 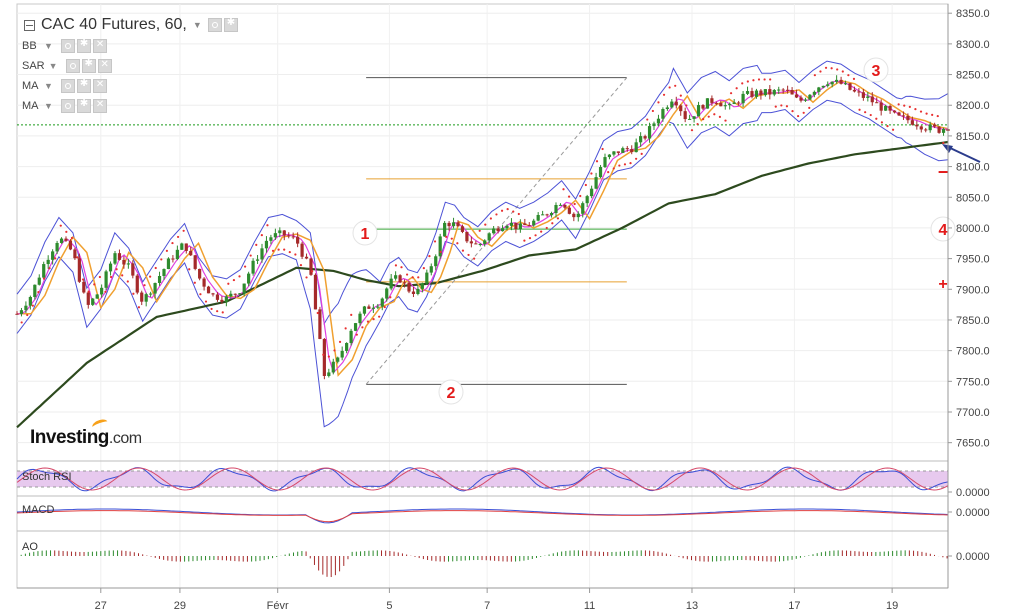 What do you see at coordinates (973, 260) in the screenshot?
I see `y-tick-label: 7950.0` at bounding box center [973, 260].